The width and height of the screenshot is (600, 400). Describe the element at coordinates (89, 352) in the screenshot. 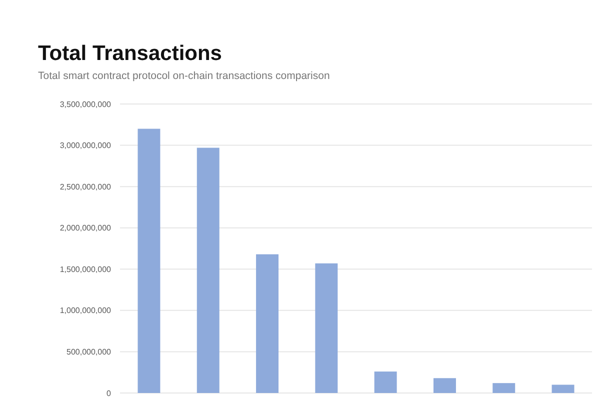

I see `y-tick-label: 500,000,000` at that location.